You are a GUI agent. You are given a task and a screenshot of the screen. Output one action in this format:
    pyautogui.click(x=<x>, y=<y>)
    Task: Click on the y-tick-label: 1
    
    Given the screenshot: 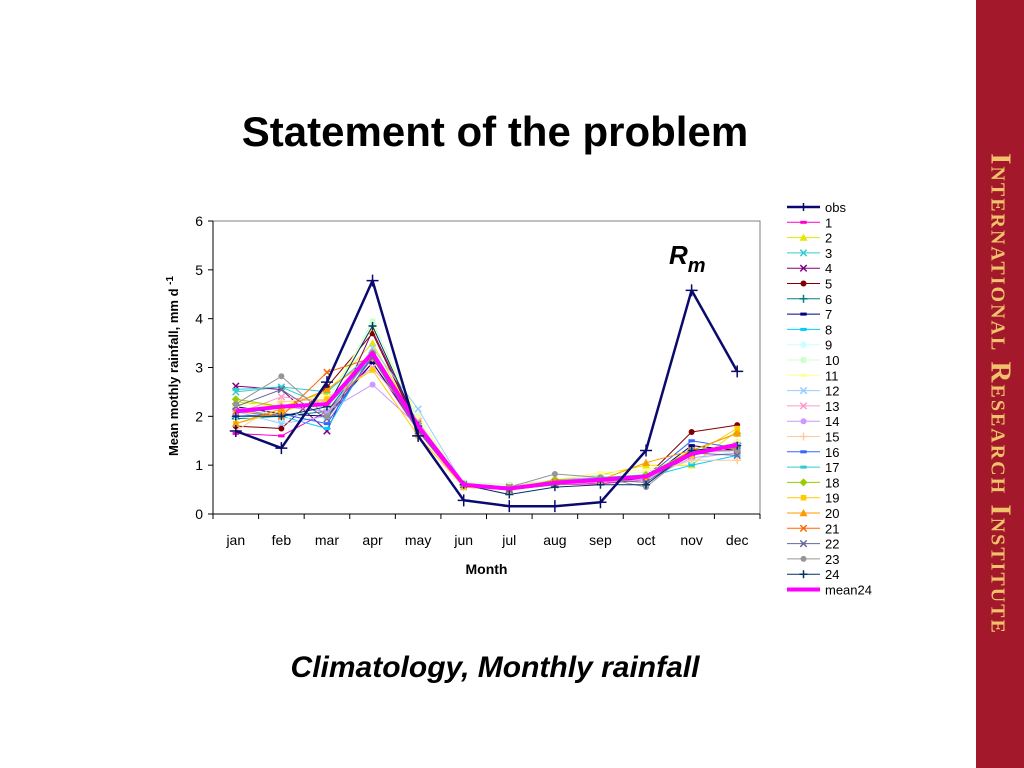 What is the action you would take?
    pyautogui.click(x=199, y=465)
    